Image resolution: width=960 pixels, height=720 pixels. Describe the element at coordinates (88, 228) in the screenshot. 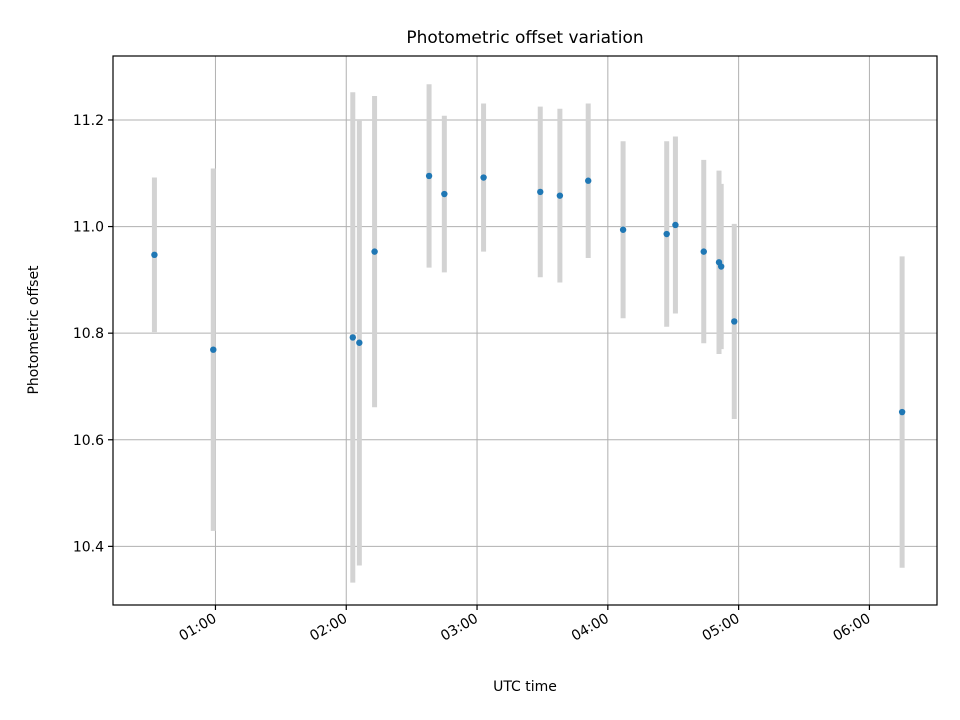

I see `y-tick-label: 11.0` at that location.